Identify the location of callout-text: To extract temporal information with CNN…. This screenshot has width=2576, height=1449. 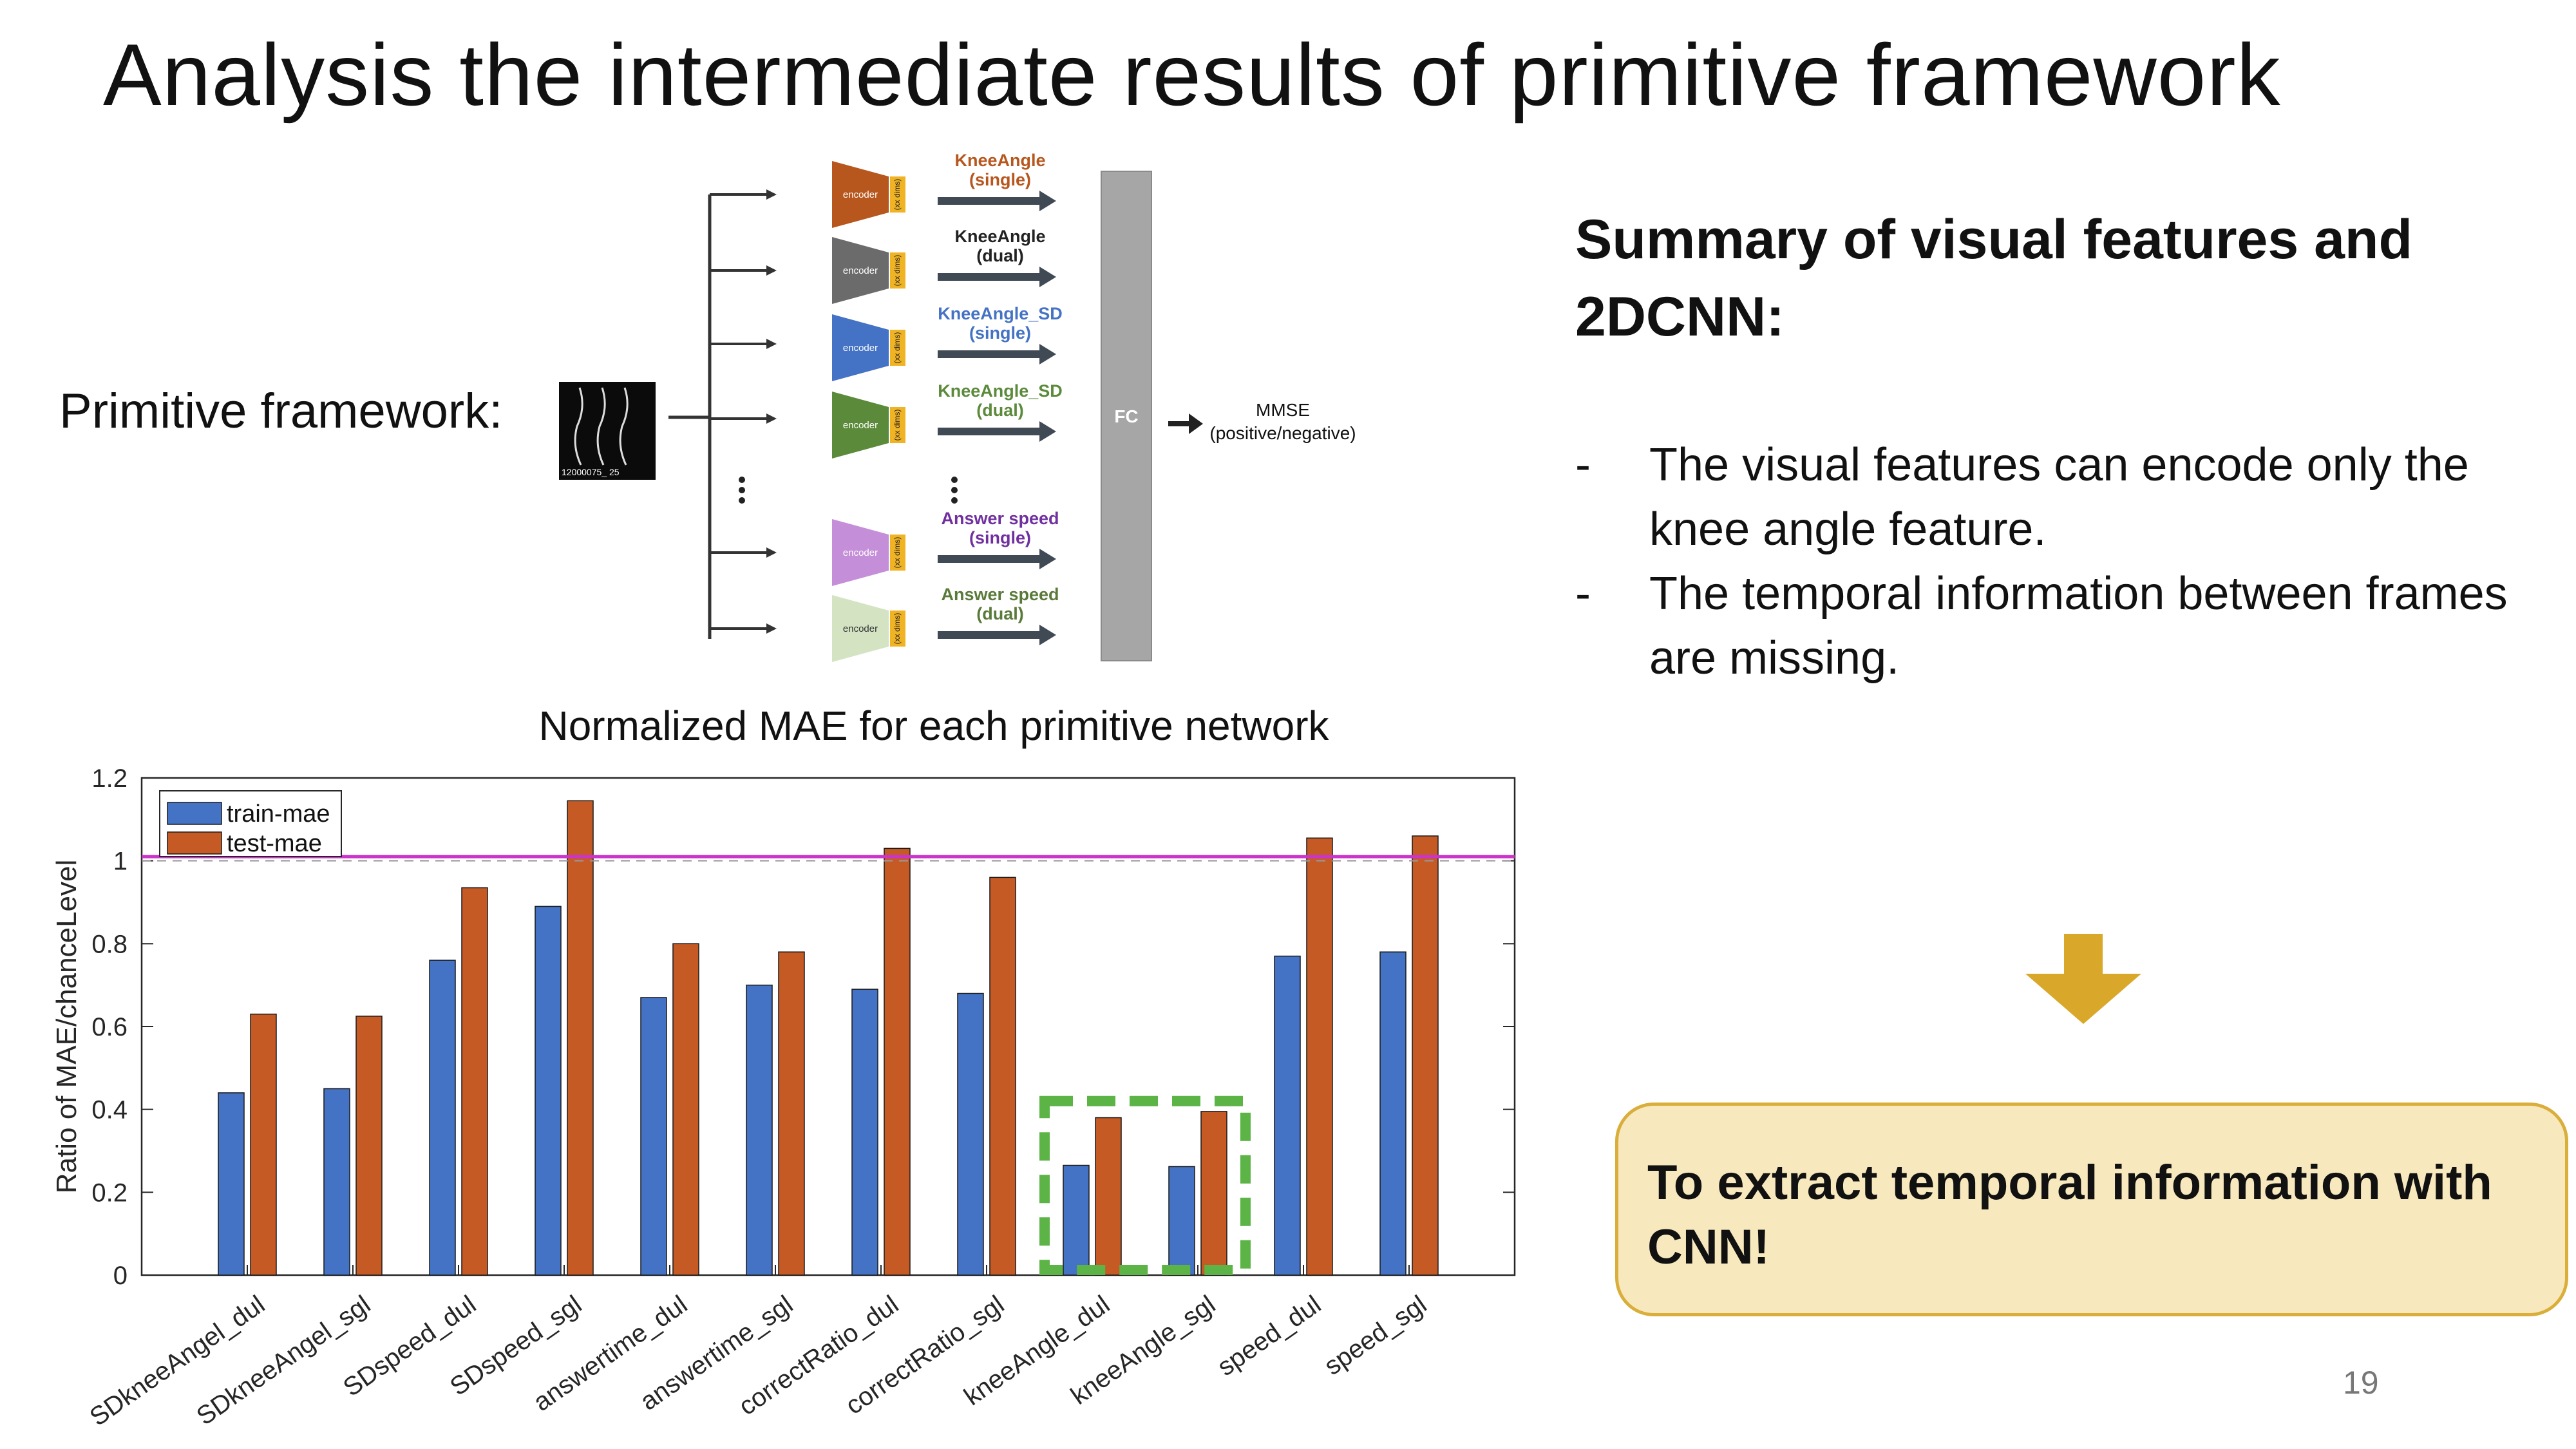
(2070, 1214).